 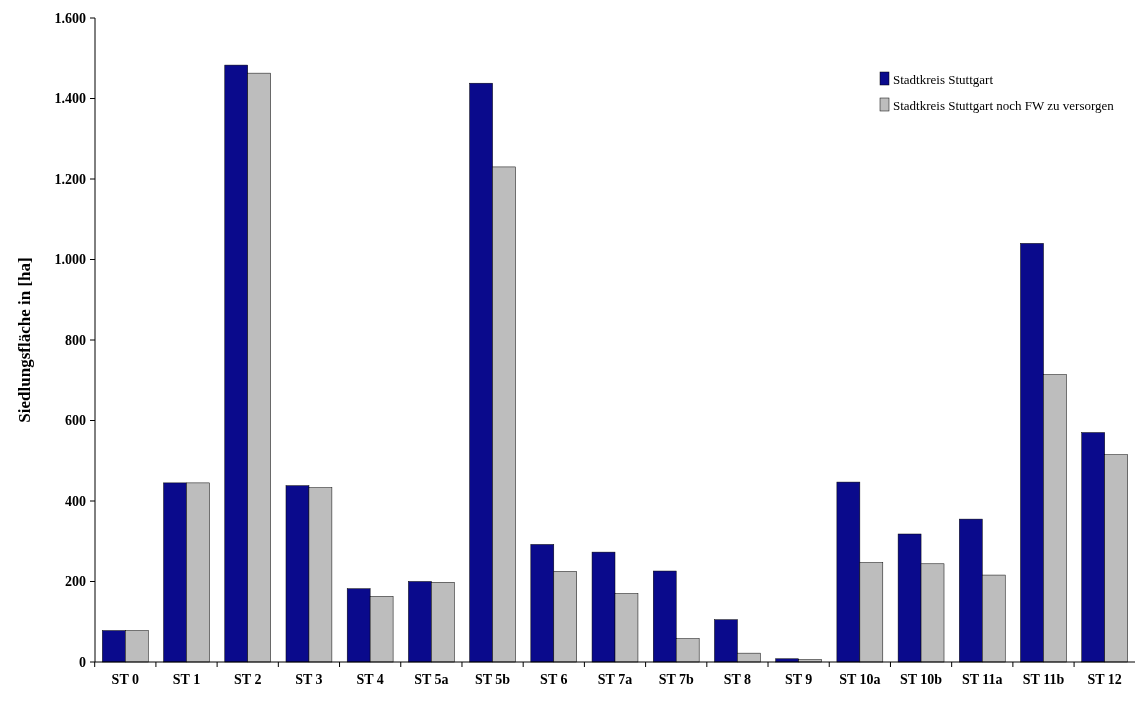 I want to click on x-tick-label: ST 9, so click(x=798, y=679).